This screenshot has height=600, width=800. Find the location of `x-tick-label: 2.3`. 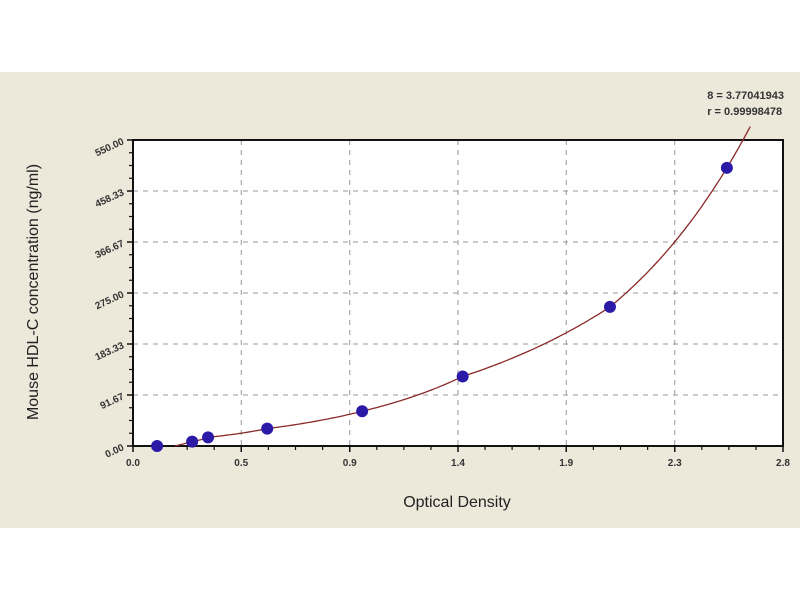

x-tick-label: 2.3 is located at coordinates (675, 463).